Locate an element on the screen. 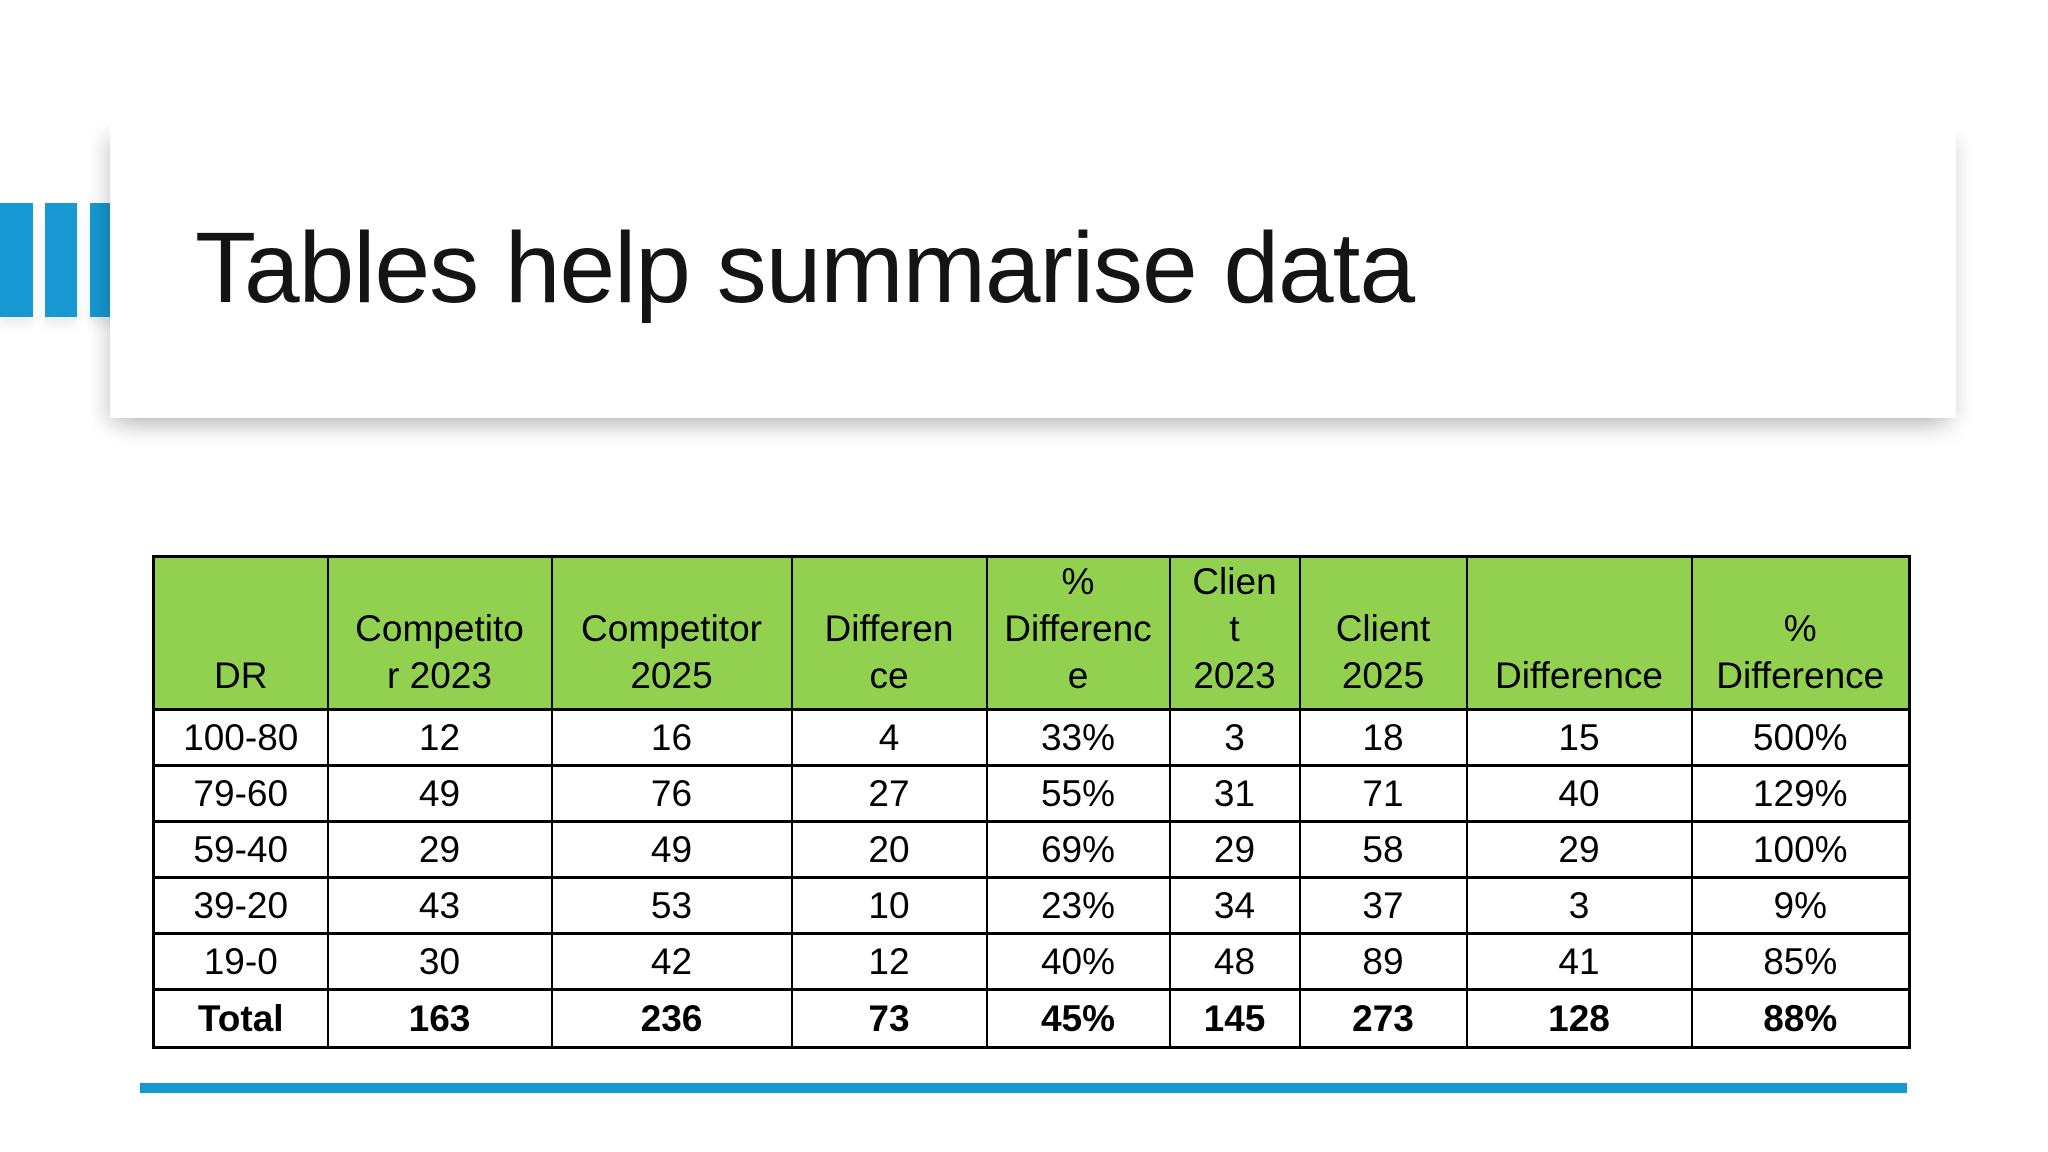 Image resolution: width=2048 pixels, height=1152 pixels. table-cell: 23% is located at coordinates (1078, 905).